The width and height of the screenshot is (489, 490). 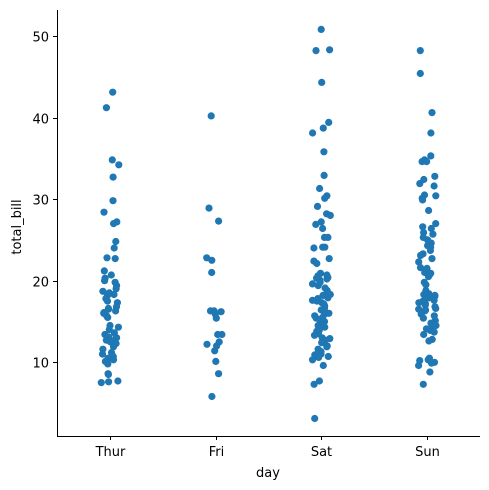 I want to click on x-tick-label-sun: Sun, so click(x=427, y=452).